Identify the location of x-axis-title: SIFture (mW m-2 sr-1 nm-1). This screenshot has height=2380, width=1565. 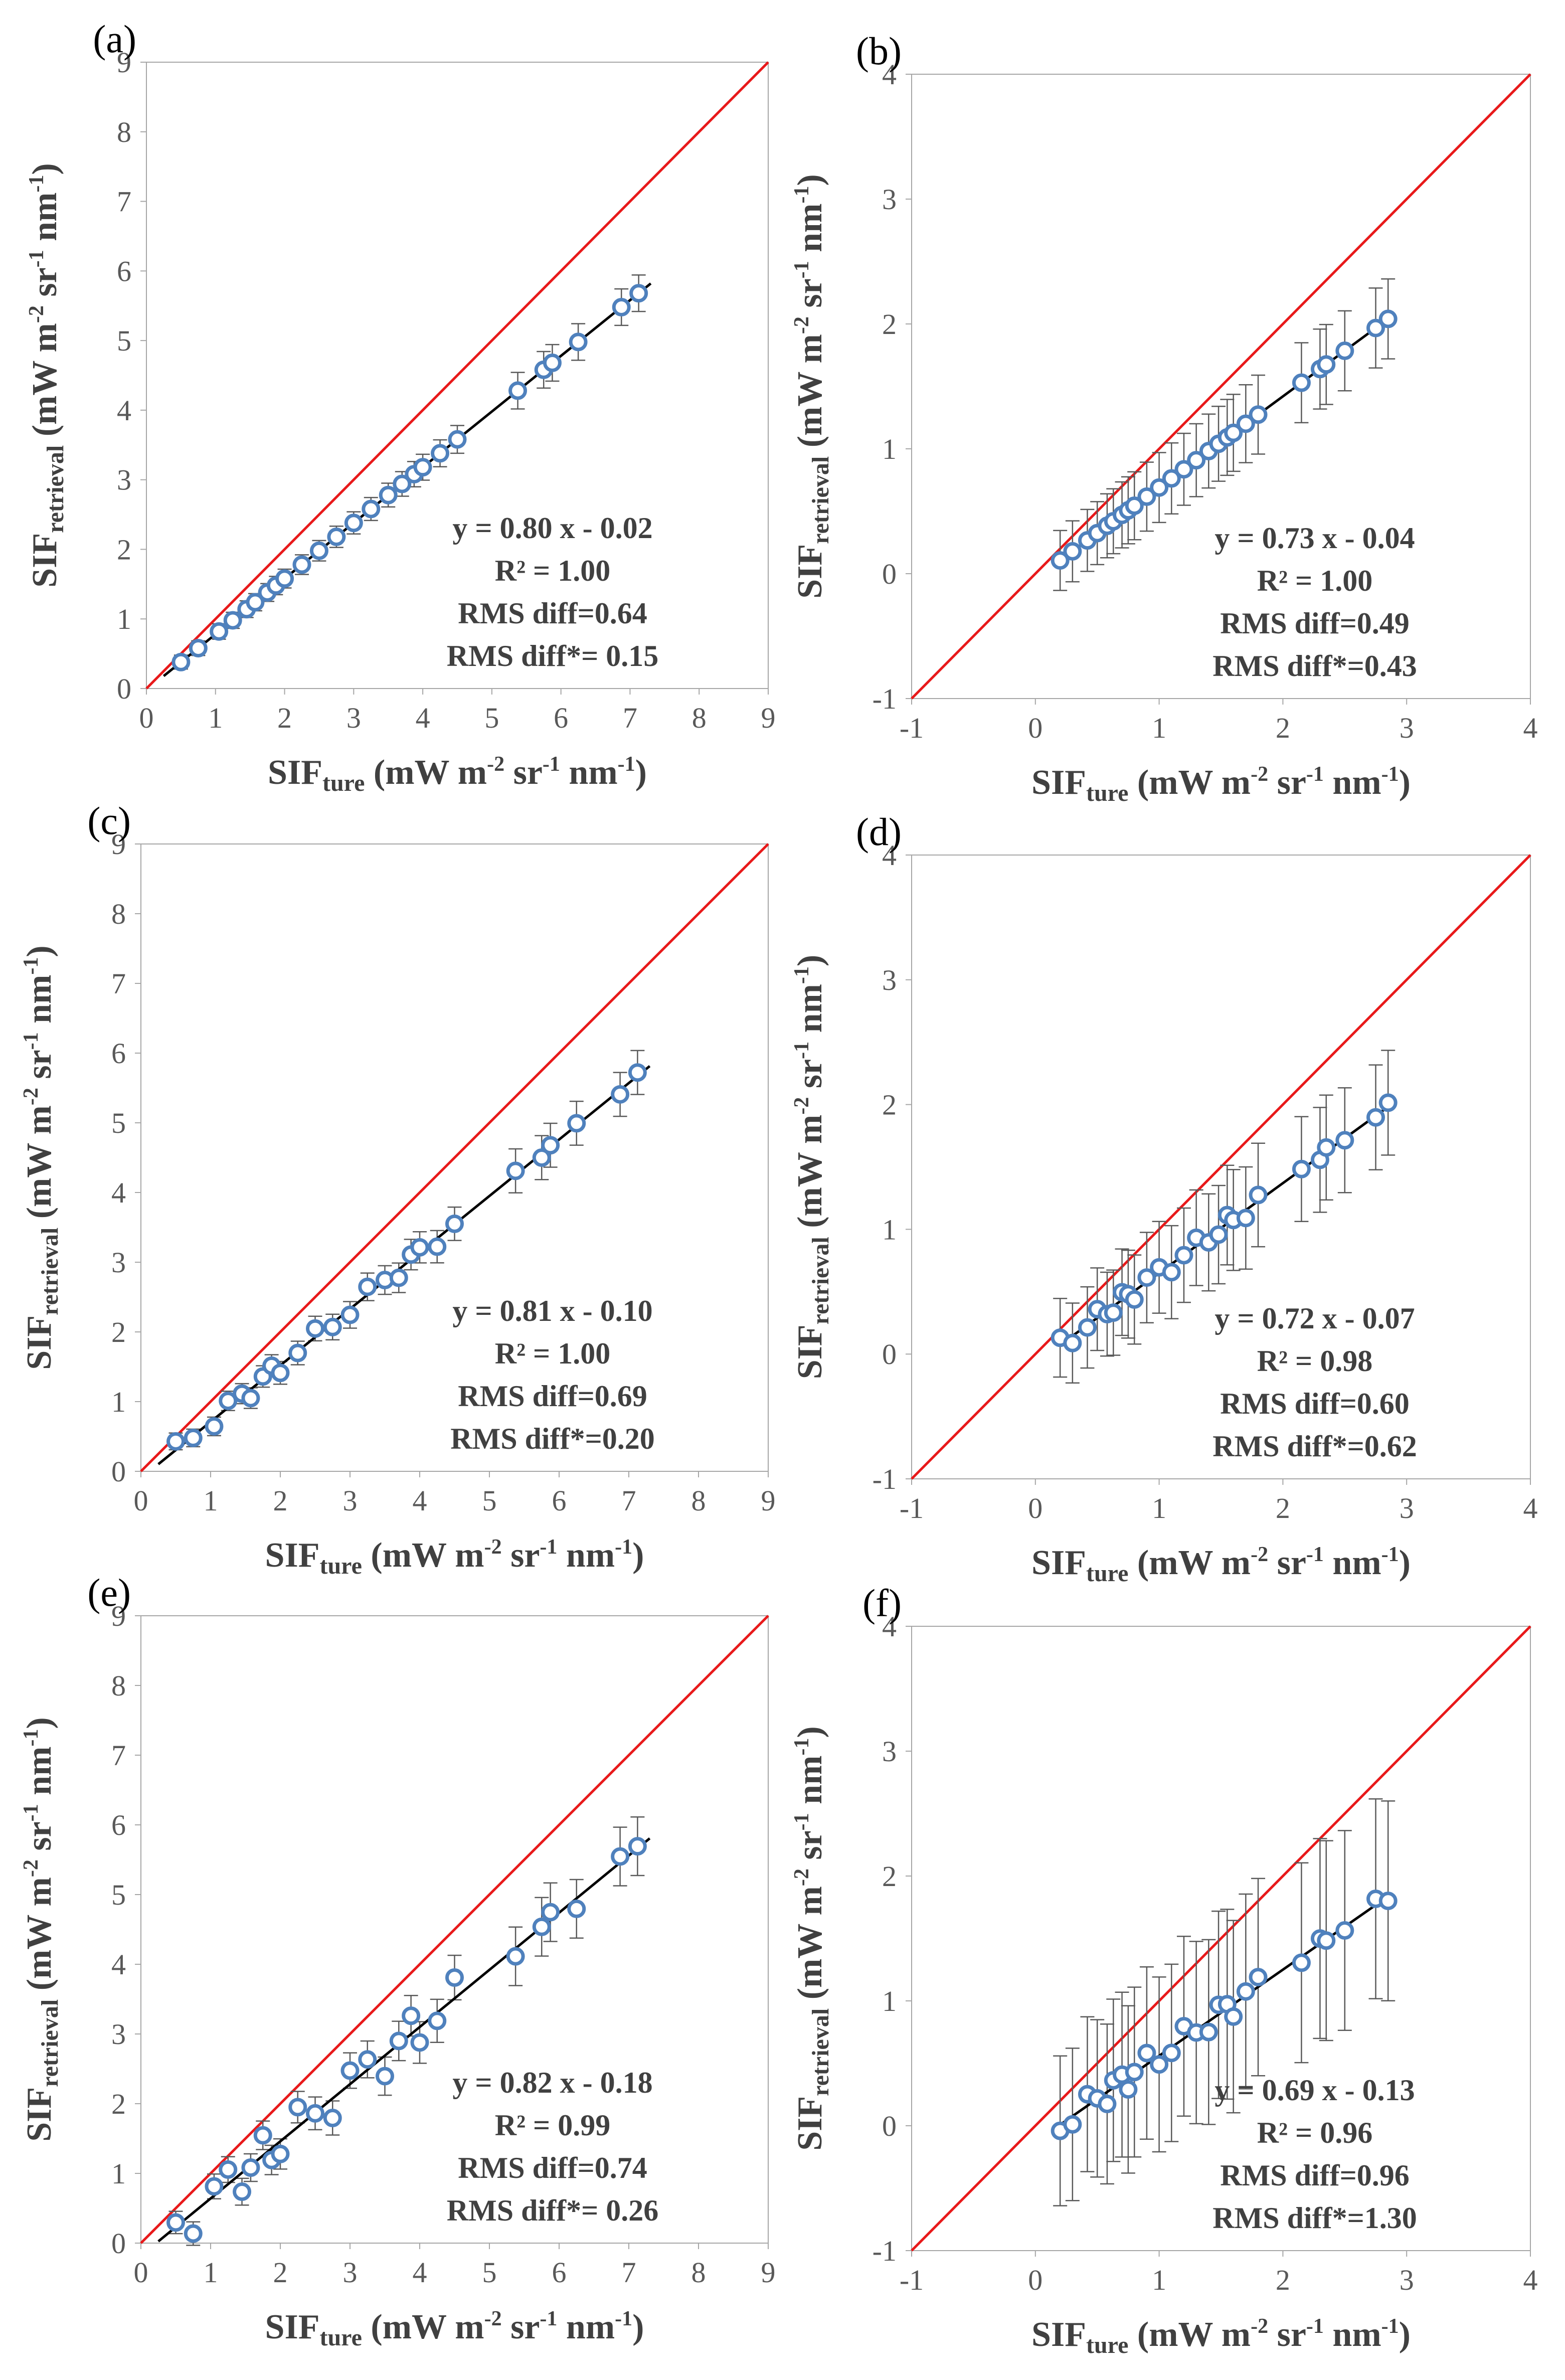
(457, 774).